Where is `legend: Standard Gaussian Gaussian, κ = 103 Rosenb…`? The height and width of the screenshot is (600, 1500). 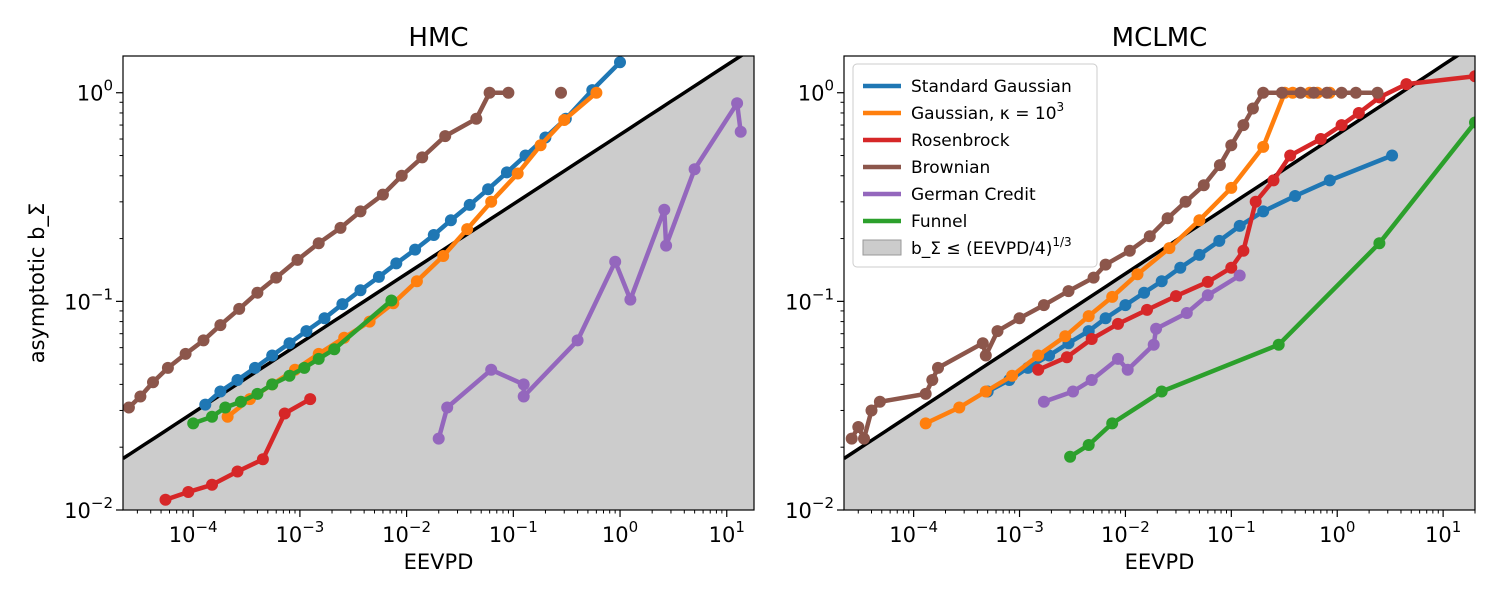
legend: Standard Gaussian Gaussian, κ = 103 Rosenb… is located at coordinates (975, 165).